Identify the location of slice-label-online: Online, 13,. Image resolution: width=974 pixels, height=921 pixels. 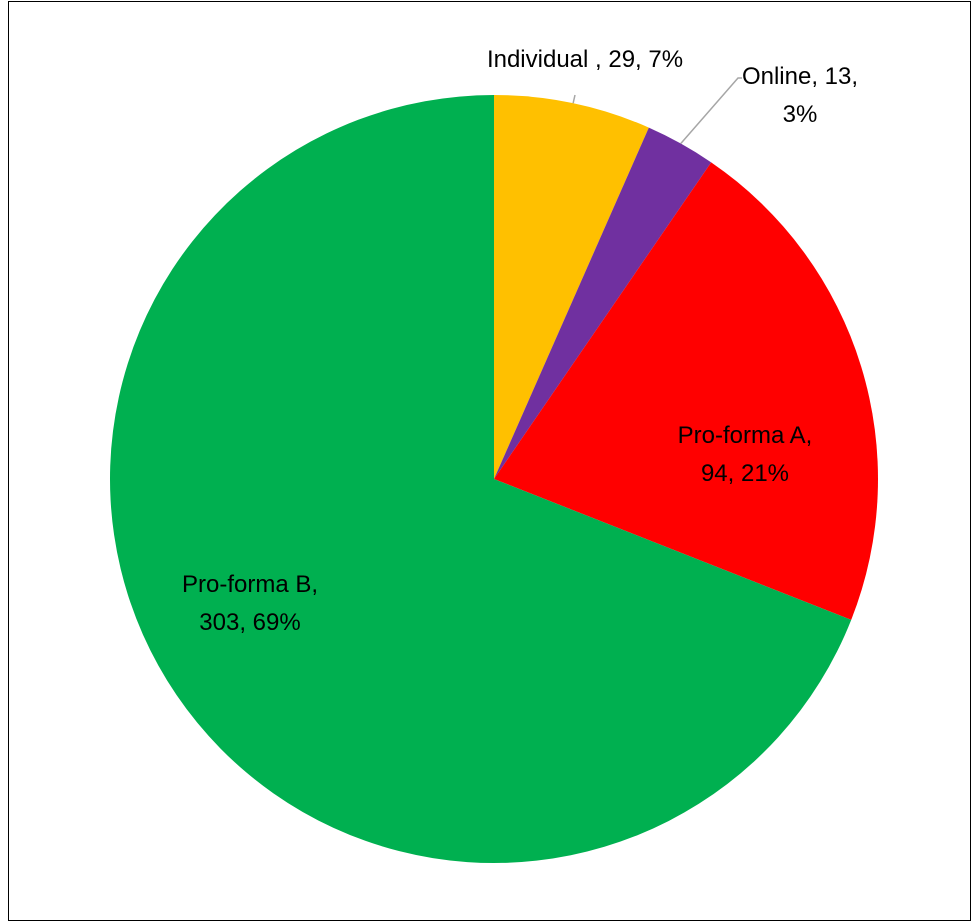
(800, 76).